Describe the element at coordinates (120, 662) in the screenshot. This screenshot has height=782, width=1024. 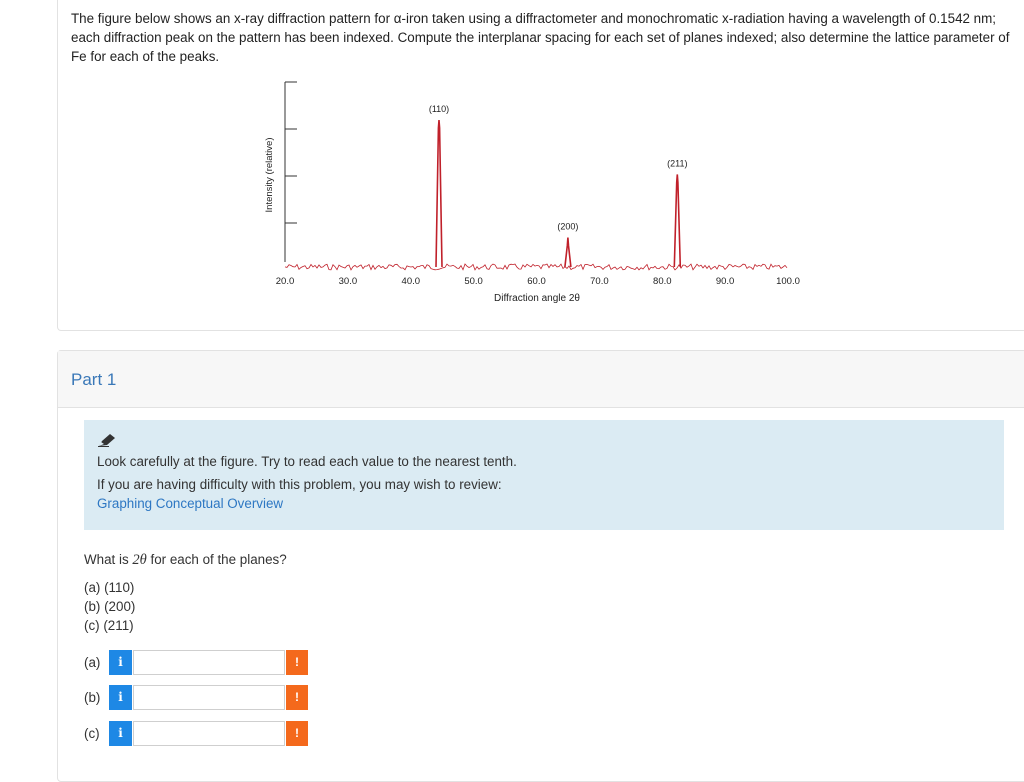
I see `info-a-icon: i` at that location.